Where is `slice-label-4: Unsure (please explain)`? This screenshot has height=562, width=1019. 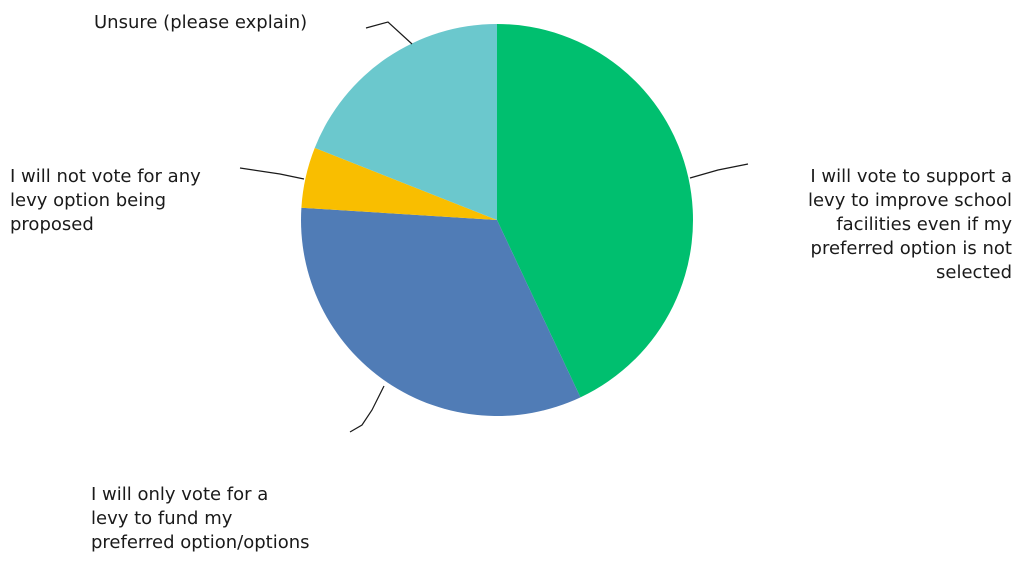
slice-label-4: Unsure (please explain) is located at coordinates (200, 22).